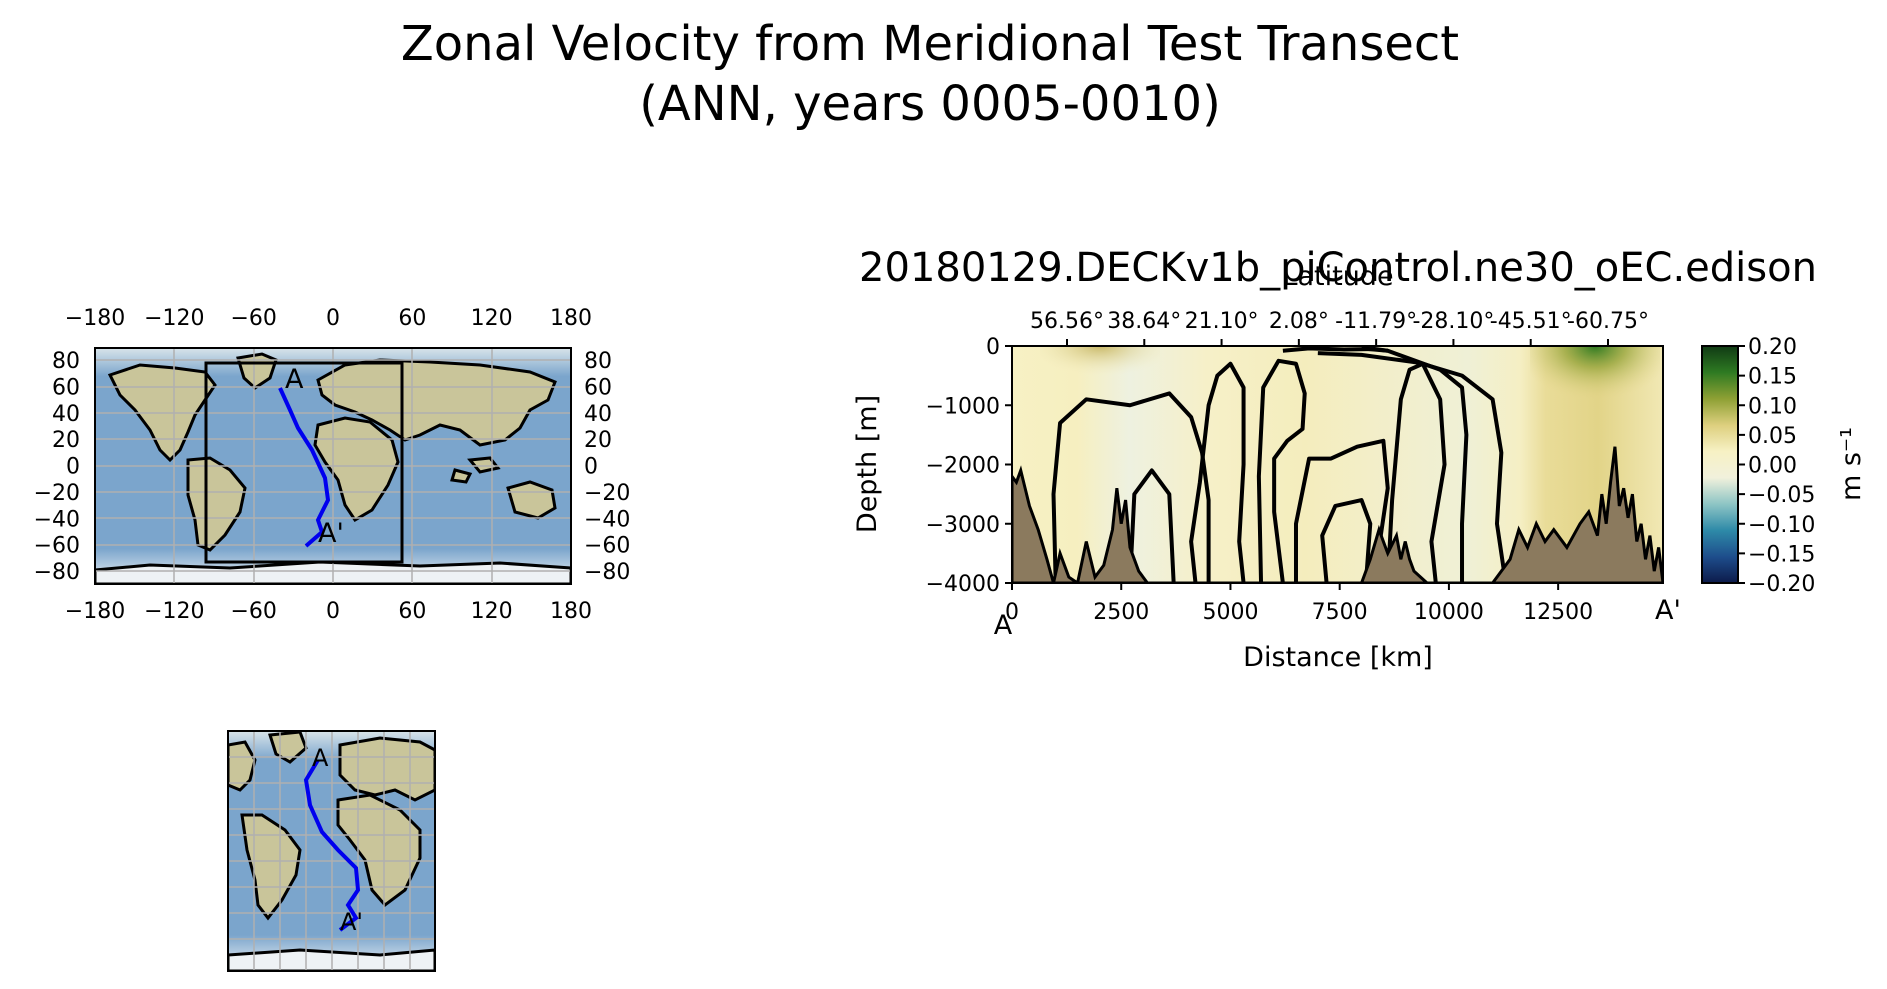  I want to click on y-tick-label: −3000, so click(963, 525).